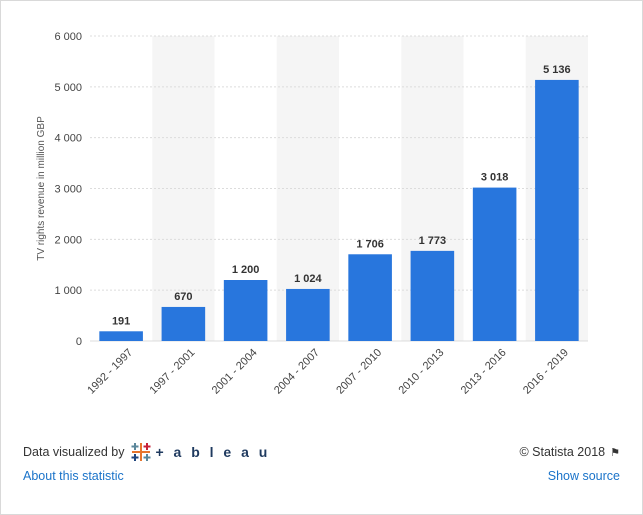  Describe the element at coordinates (421, 372) in the screenshot. I see `x-tick-label: 2010 - 2013` at that location.